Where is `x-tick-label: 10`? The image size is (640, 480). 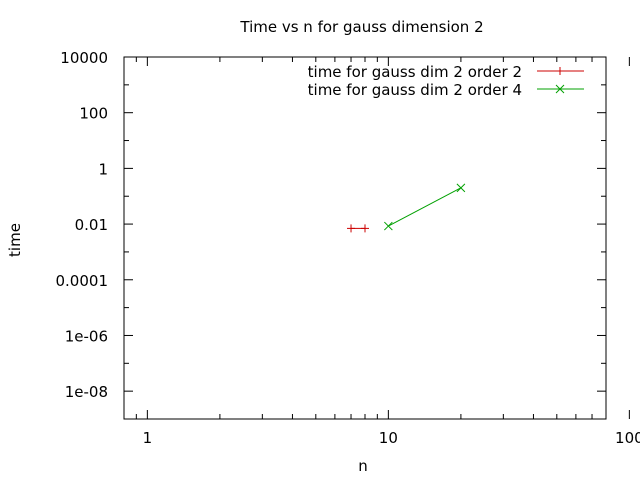 x-tick-label: 10 is located at coordinates (388, 438).